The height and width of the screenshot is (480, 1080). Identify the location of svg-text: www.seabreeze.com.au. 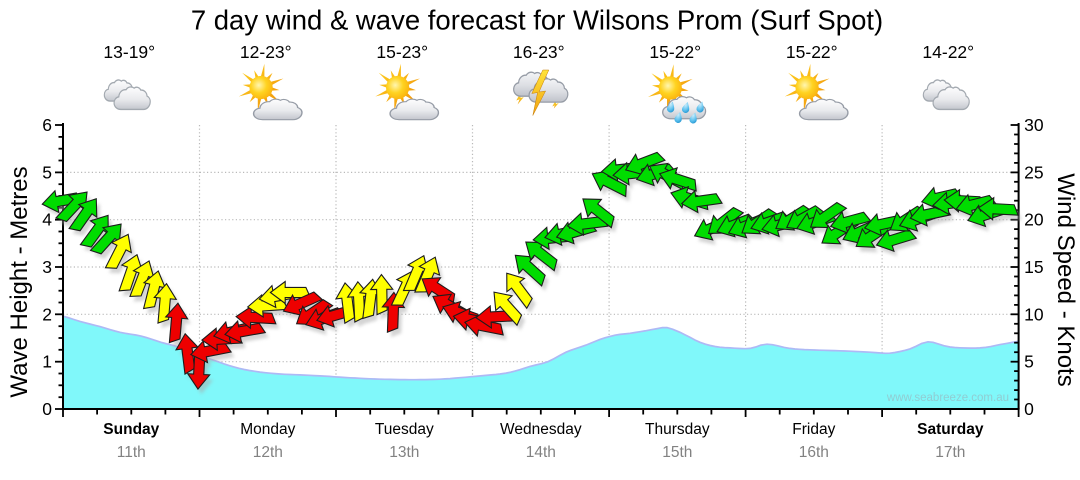
(947, 398).